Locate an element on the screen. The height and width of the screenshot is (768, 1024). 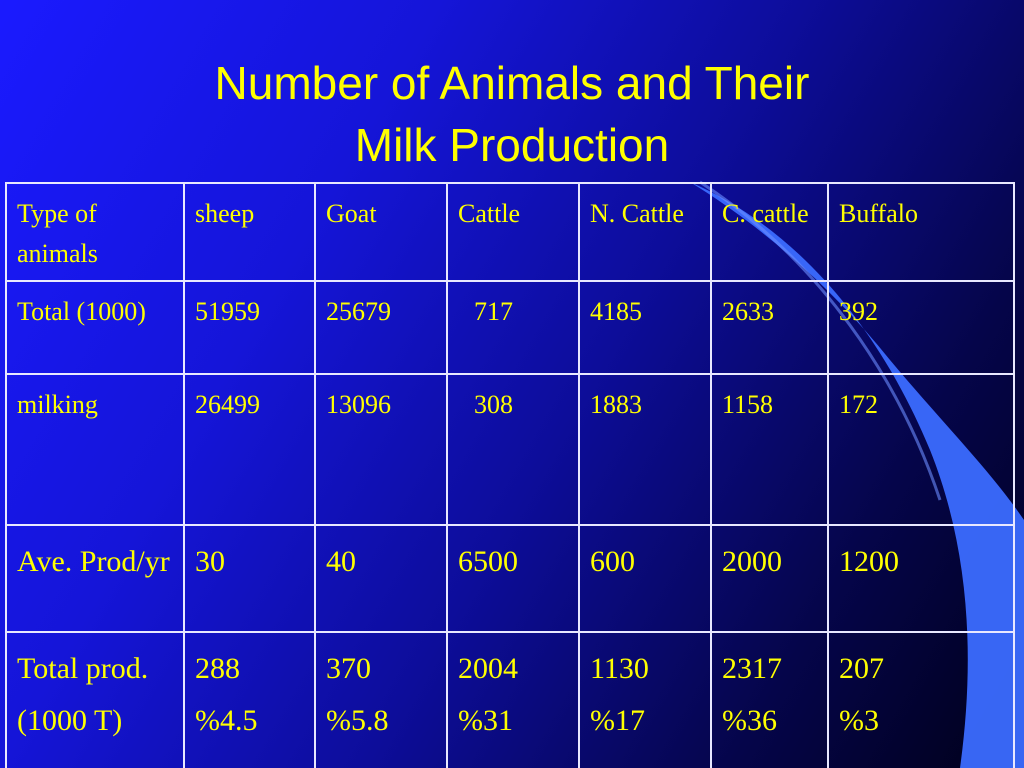
header-cell: N. Cattle is located at coordinates (645, 232).